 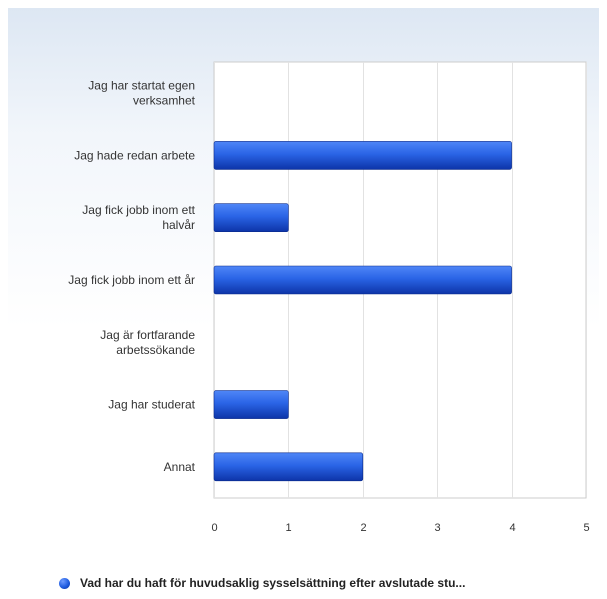 I want to click on x-tick-label: 0, so click(x=214, y=528).